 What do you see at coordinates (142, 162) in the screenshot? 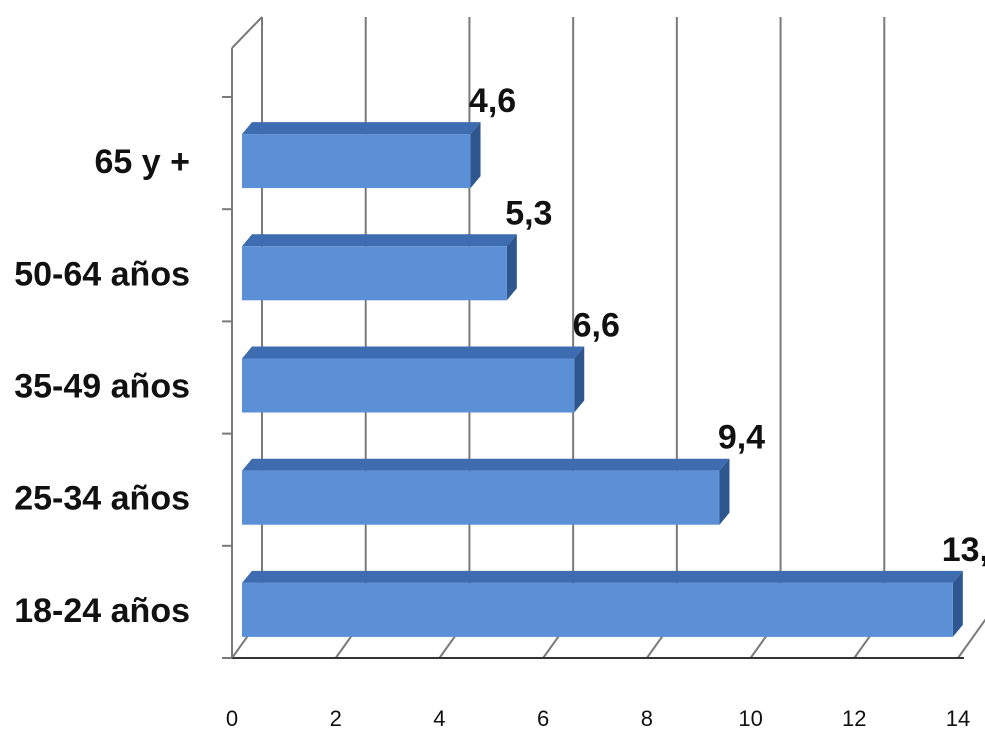
I see `category-label: 65 y +` at bounding box center [142, 162].